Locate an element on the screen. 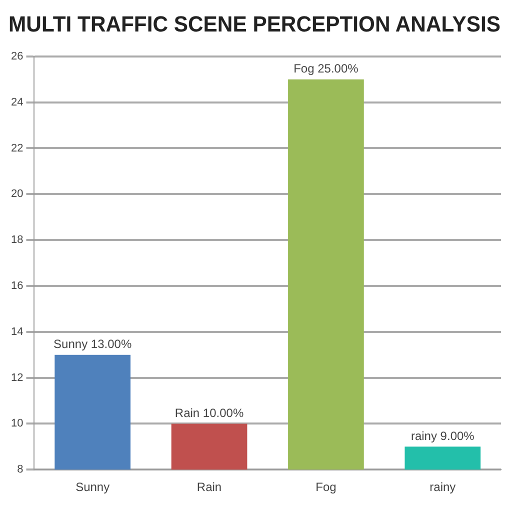 Image resolution: width=521 pixels, height=507 pixels. y-tick-label: 12 is located at coordinates (17, 378).